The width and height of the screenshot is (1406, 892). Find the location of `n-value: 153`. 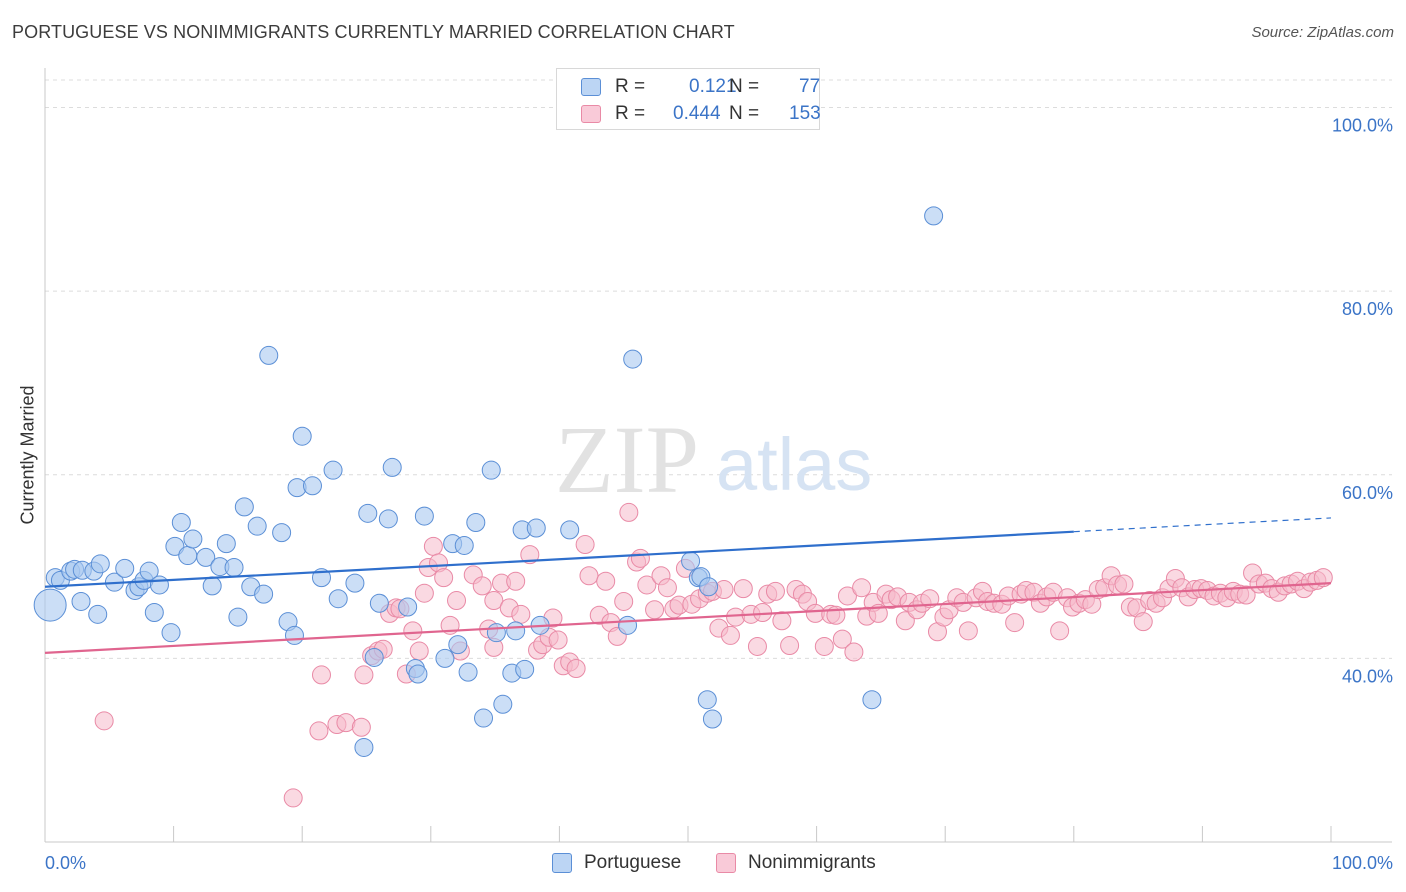

n-value: 153 is located at coordinates (805, 113).